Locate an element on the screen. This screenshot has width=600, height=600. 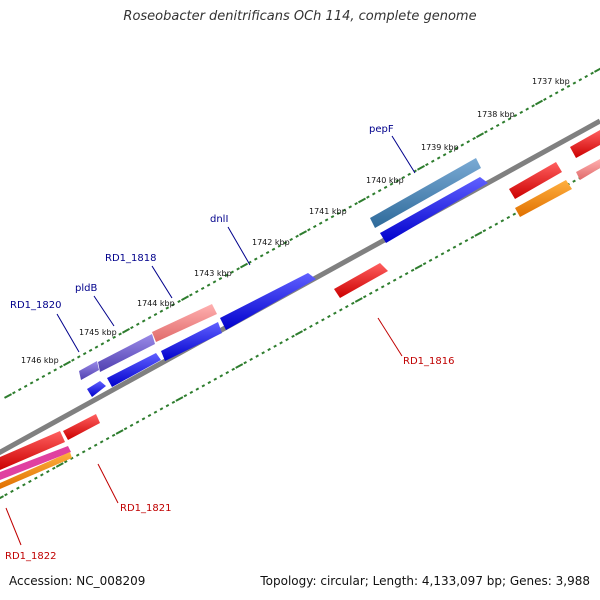
gene-arrow-pldB is located at coordinates (126, 353).